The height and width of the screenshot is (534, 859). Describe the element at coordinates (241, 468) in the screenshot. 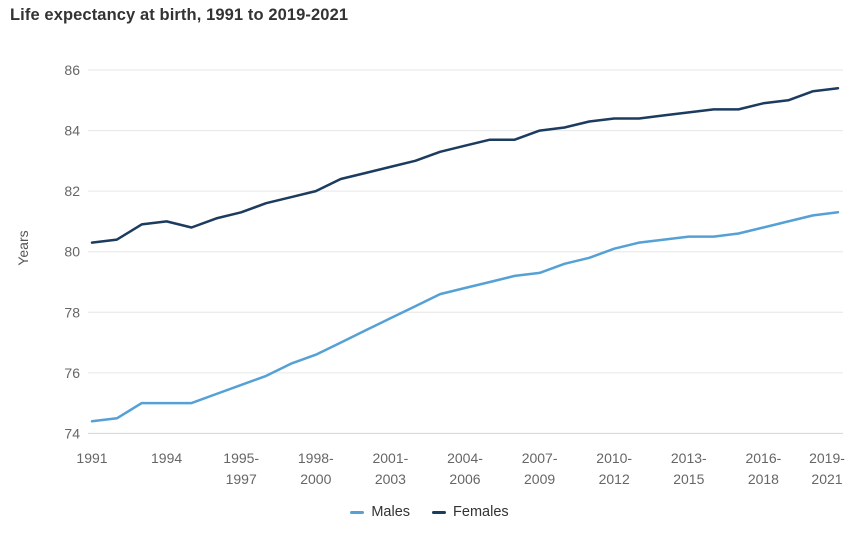

I see `x-tick-label: 1995-1997` at that location.